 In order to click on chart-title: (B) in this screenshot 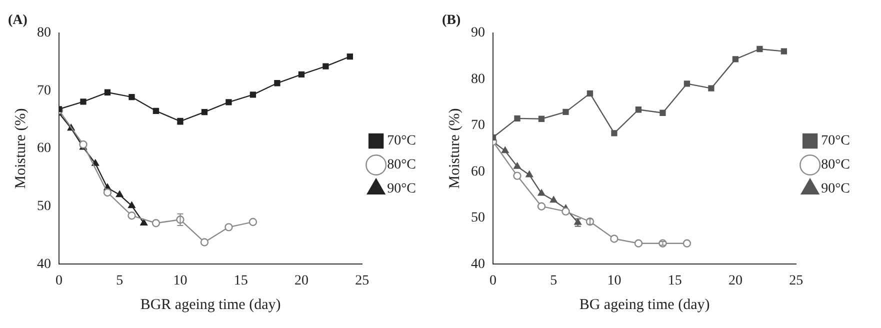, I will do `click(451, 20)`.